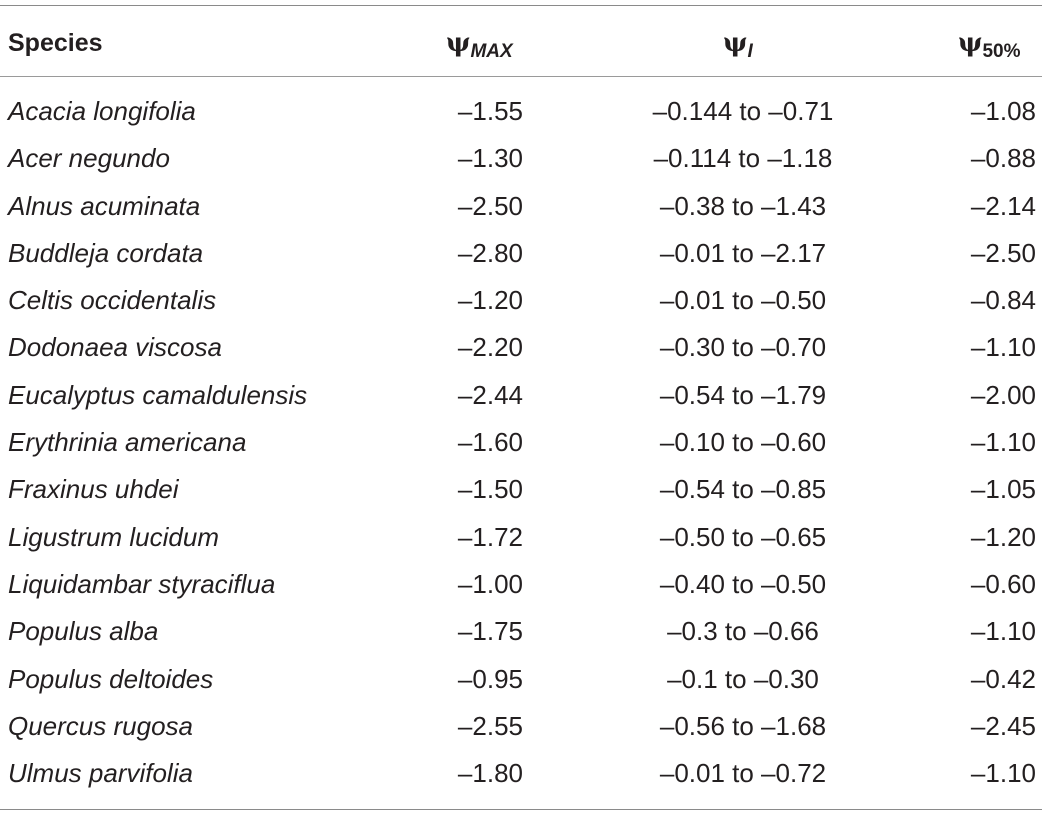 Image resolution: width=1042 pixels, height=816 pixels. I want to click on header-psi-max: ψMAX, so click(479, 44).